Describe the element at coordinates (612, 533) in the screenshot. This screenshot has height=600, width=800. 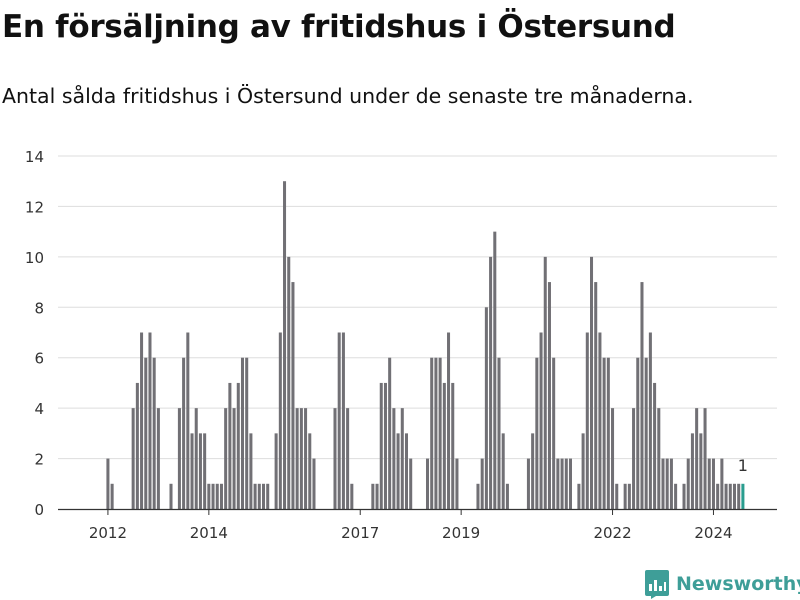
I see `x-tick-label: 2022` at that location.